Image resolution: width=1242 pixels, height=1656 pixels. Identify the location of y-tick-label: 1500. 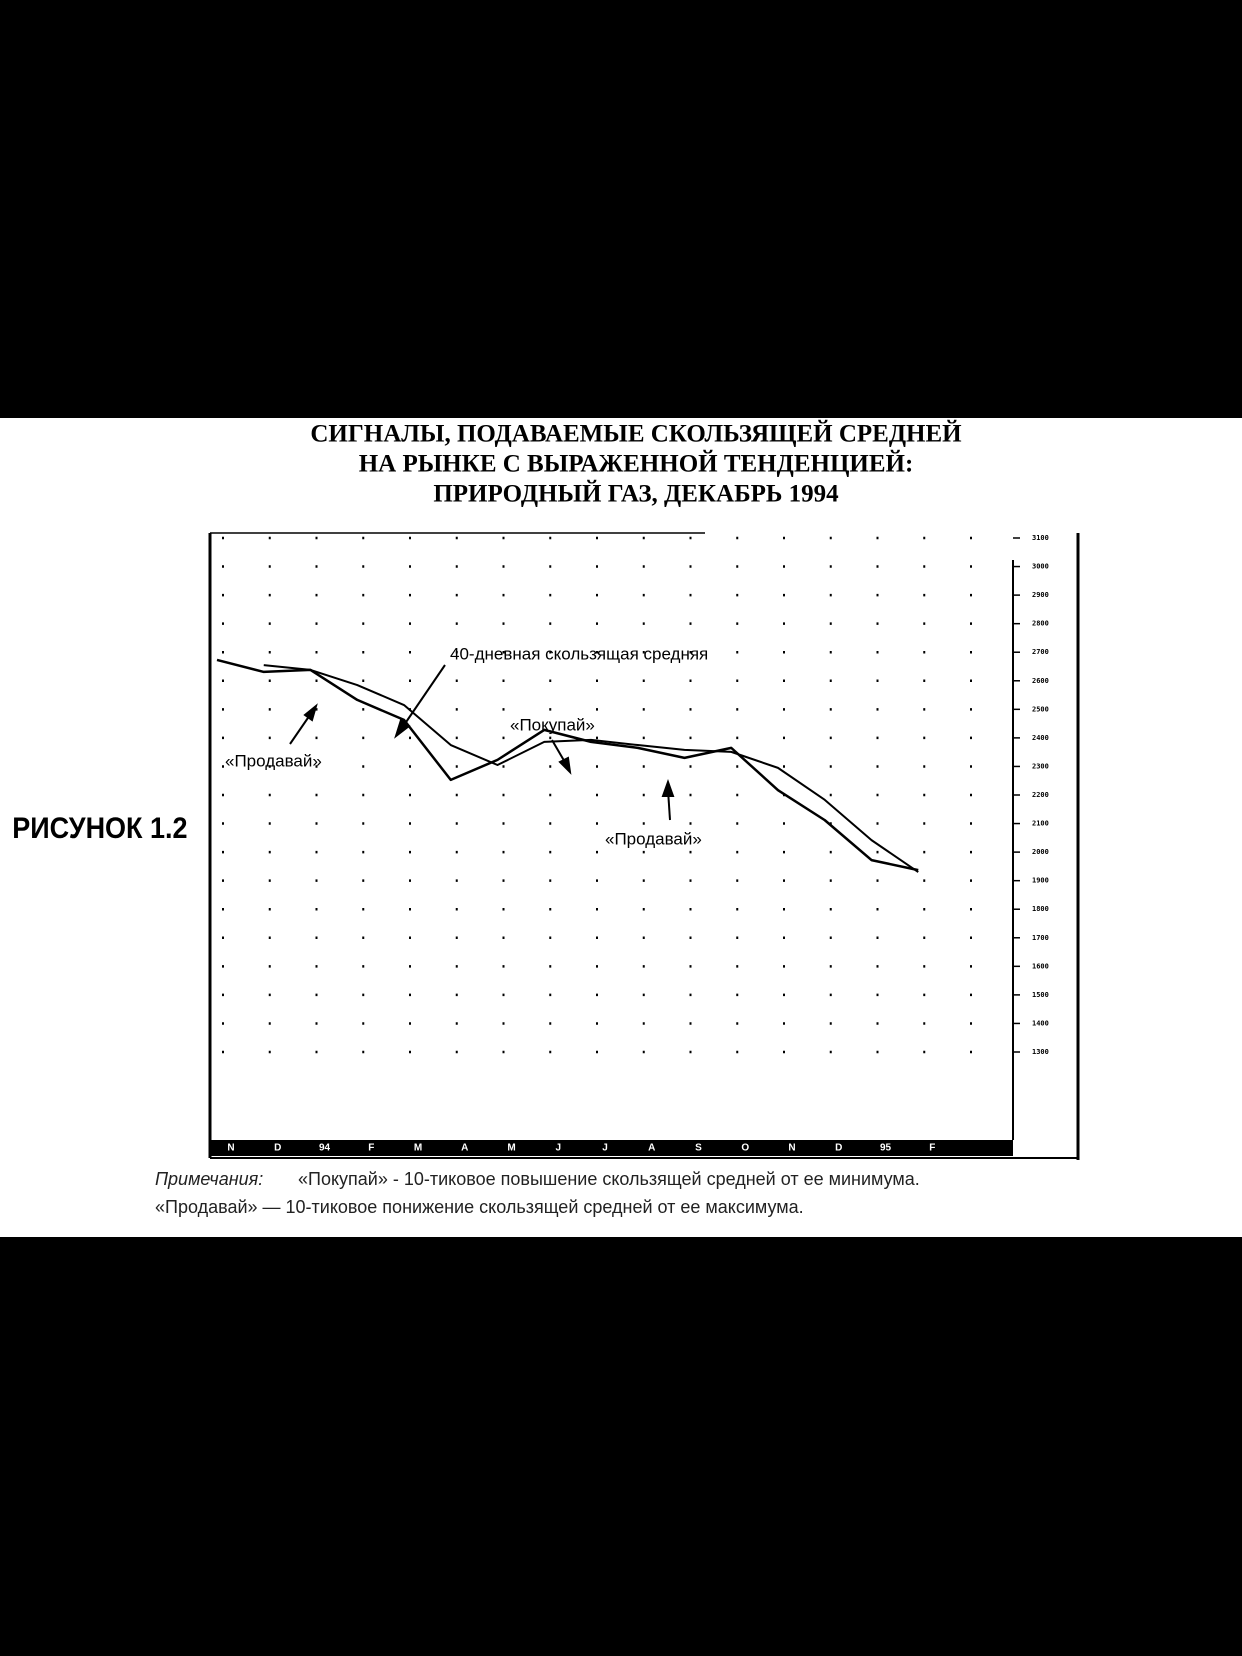
(1040, 995).